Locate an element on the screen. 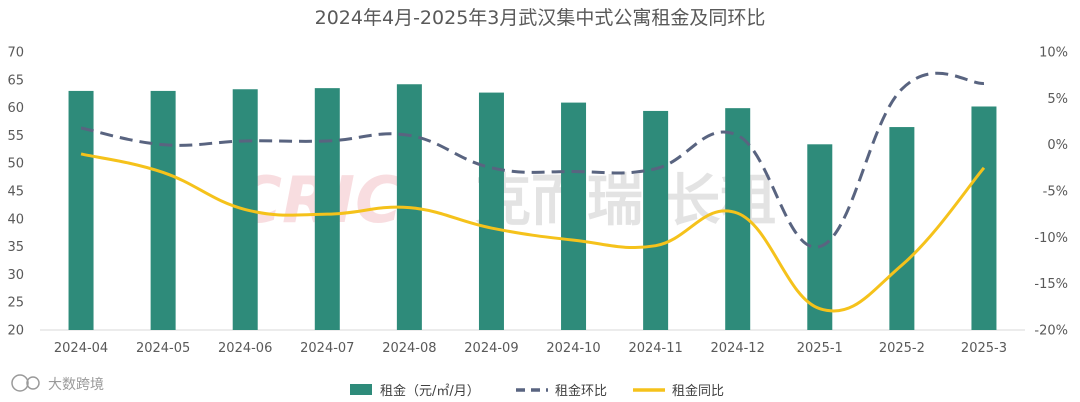  y-right-tick-label: -20% is located at coordinates (1051, 331).